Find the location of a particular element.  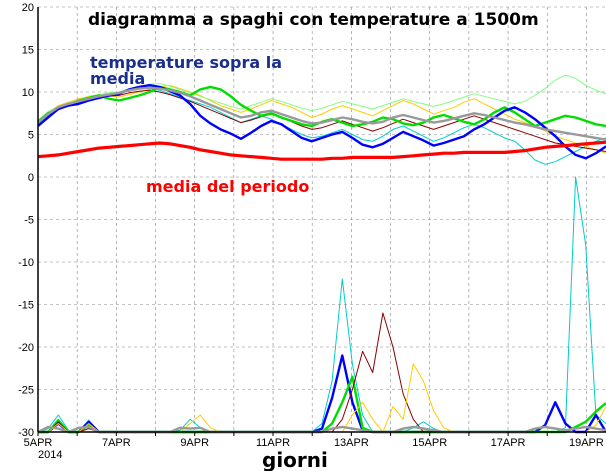

mean-series-line is located at coordinates (321, 150).